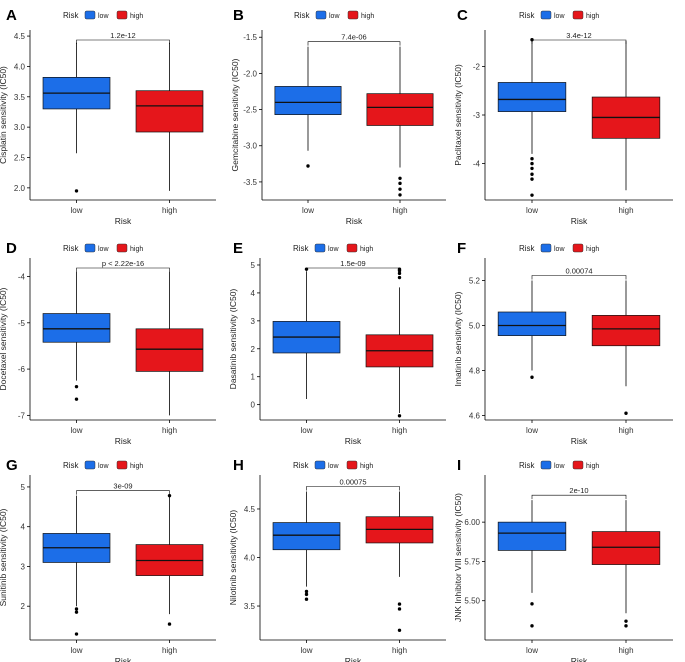 Image resolution: width=685 pixels, height=662 pixels. Describe the element at coordinates (475, 326) in the screenshot. I see `y-tick-label: 5.0` at that location.